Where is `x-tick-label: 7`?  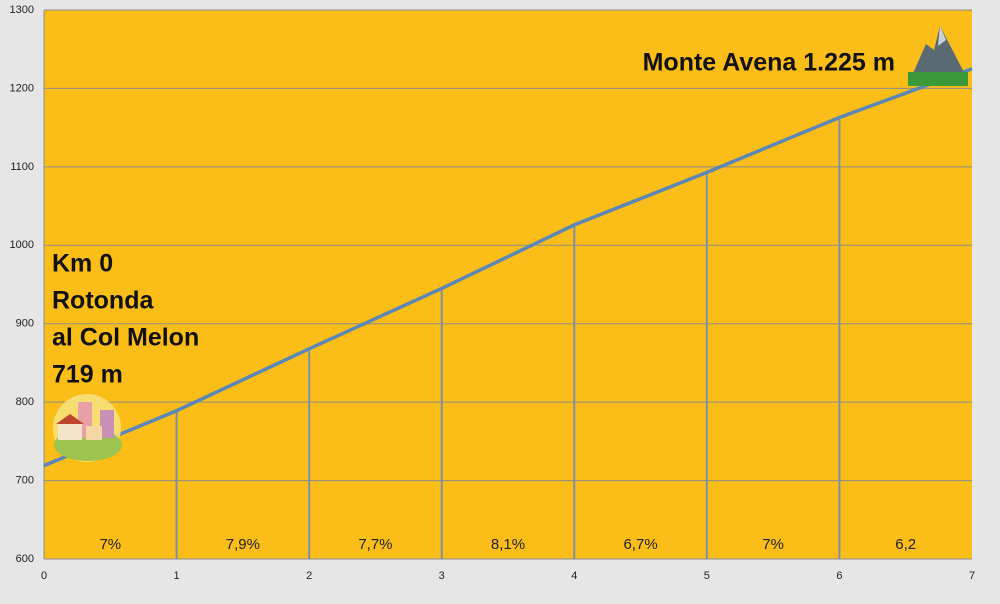
x-tick-label: 7 is located at coordinates (972, 576).